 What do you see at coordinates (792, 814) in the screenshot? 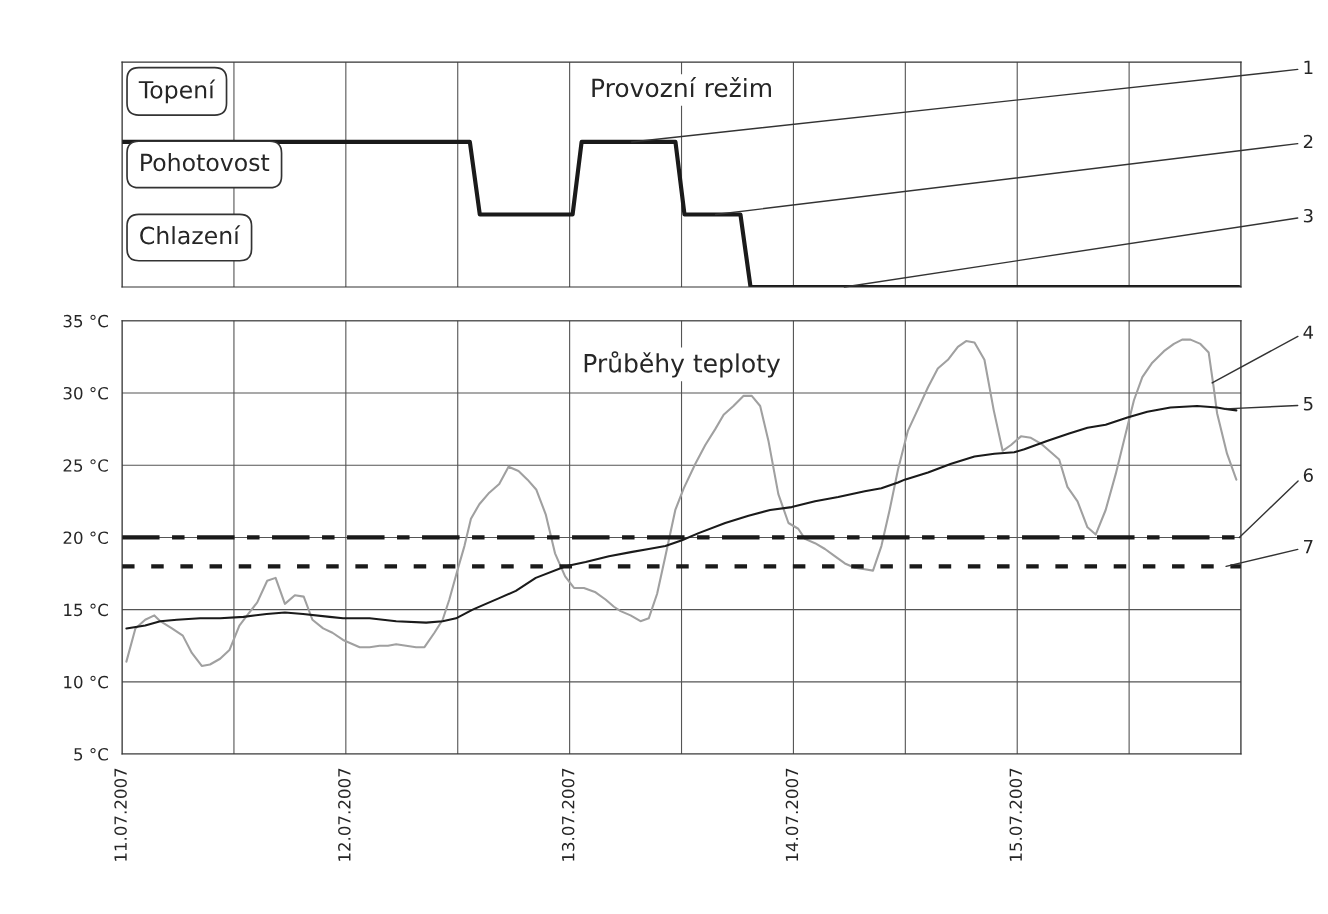
I see `x-tick-label: 14.07.2007` at bounding box center [792, 814].